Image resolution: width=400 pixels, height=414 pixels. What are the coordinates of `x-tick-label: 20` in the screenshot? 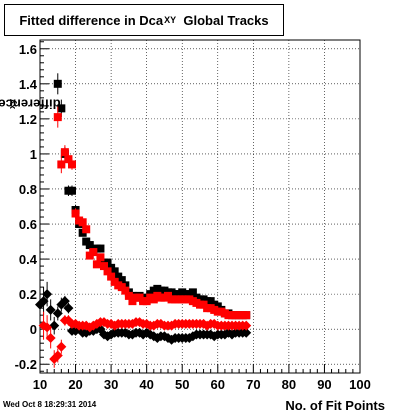 It's located at (75, 384).